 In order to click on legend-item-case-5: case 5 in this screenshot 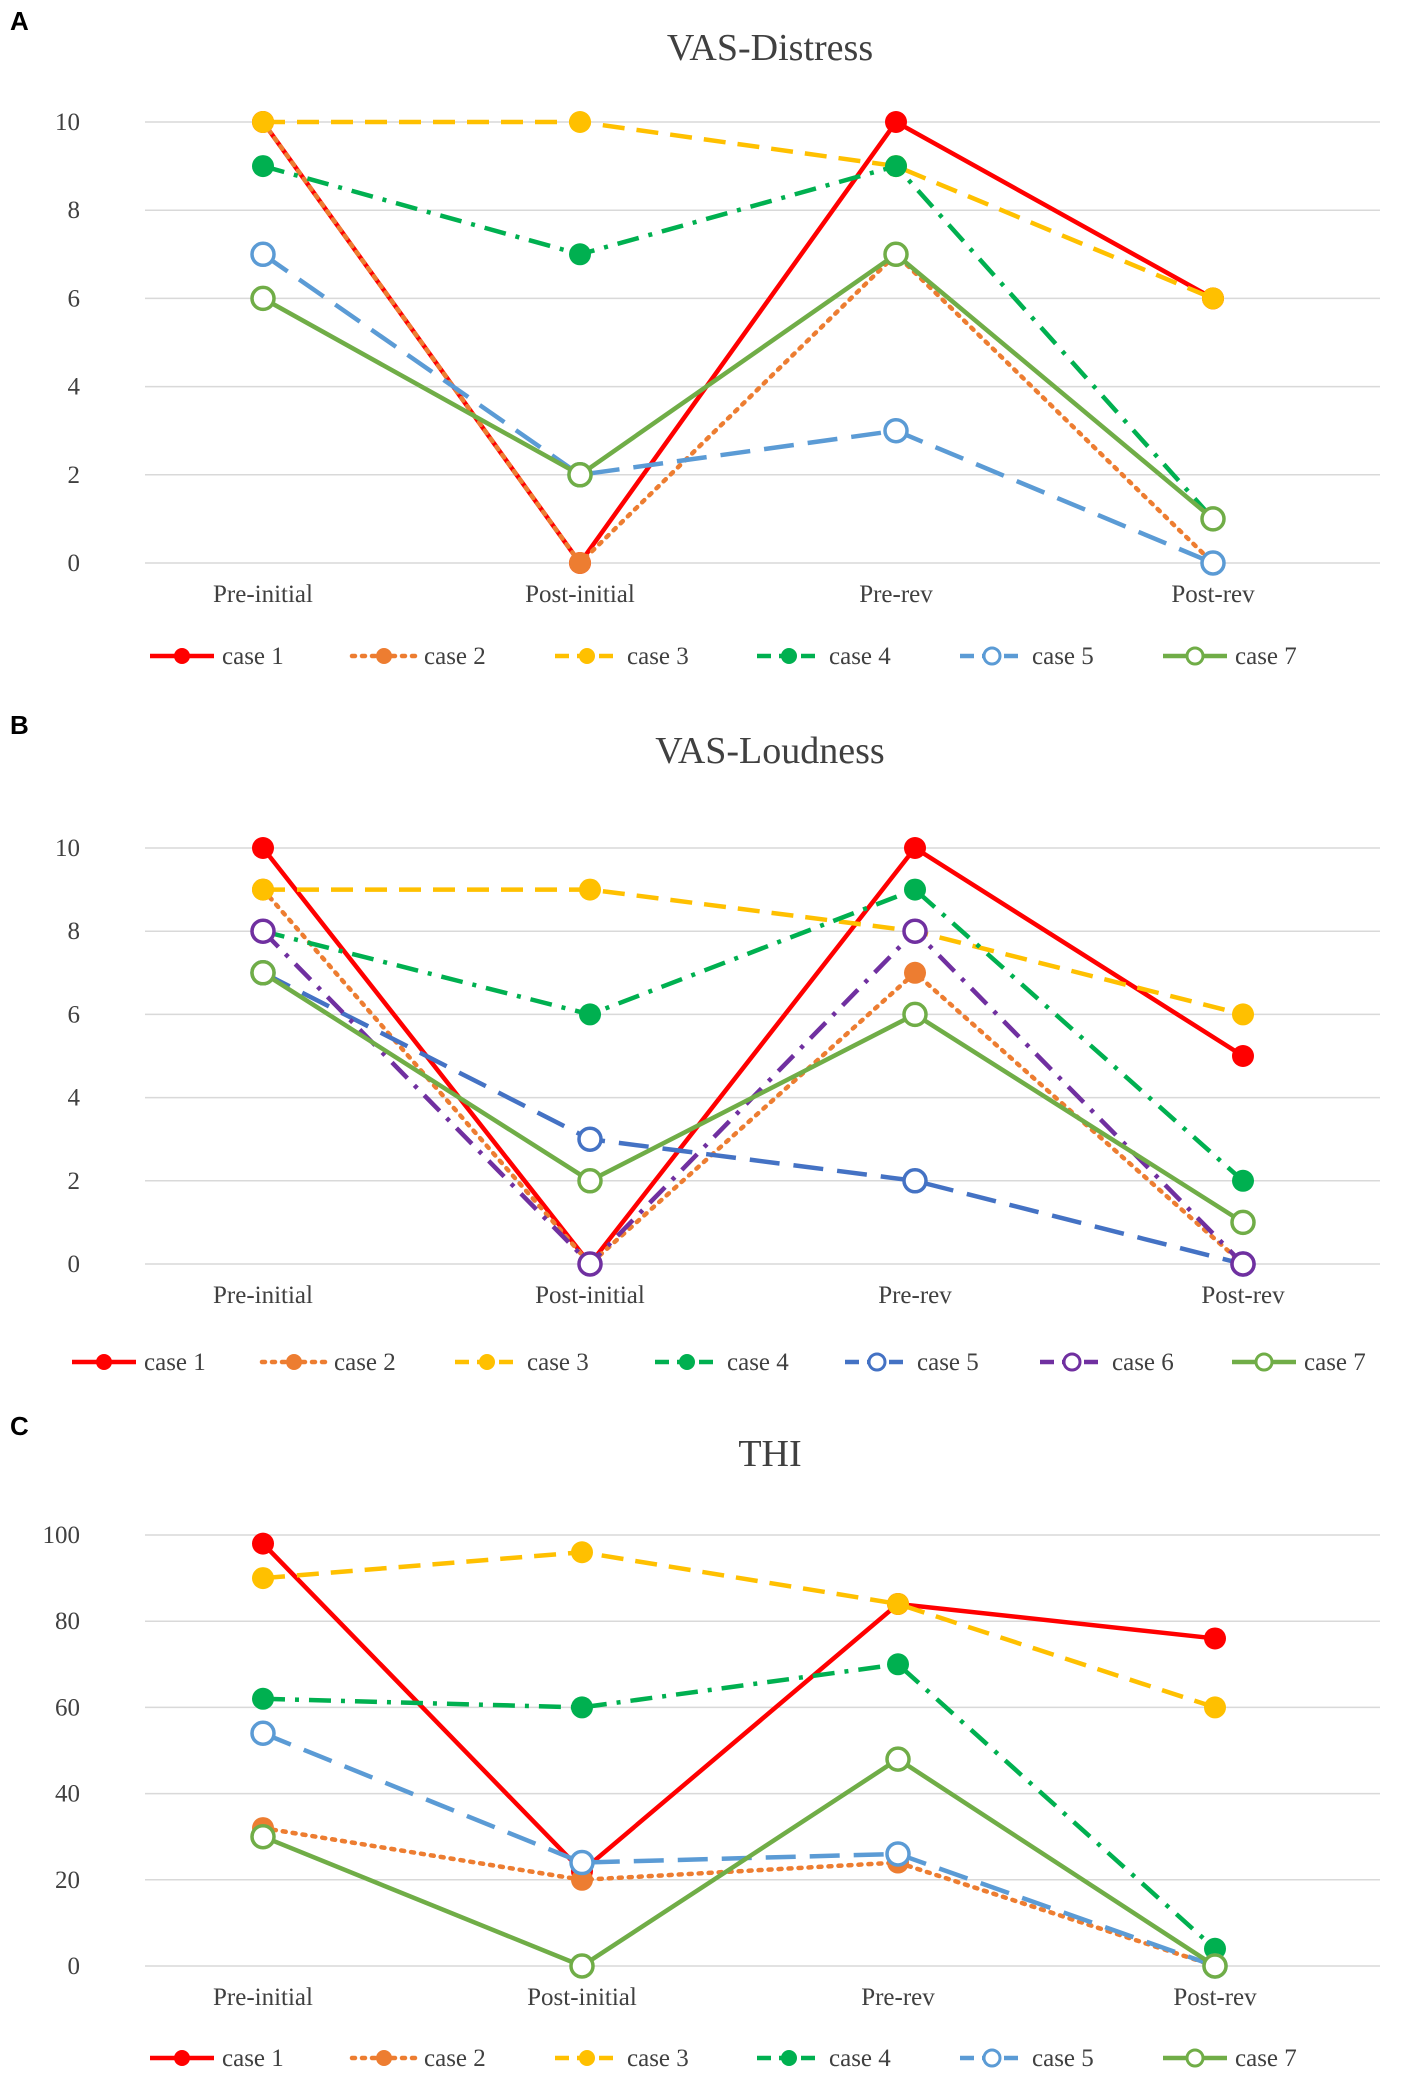, I will do `click(1027, 2058)`.